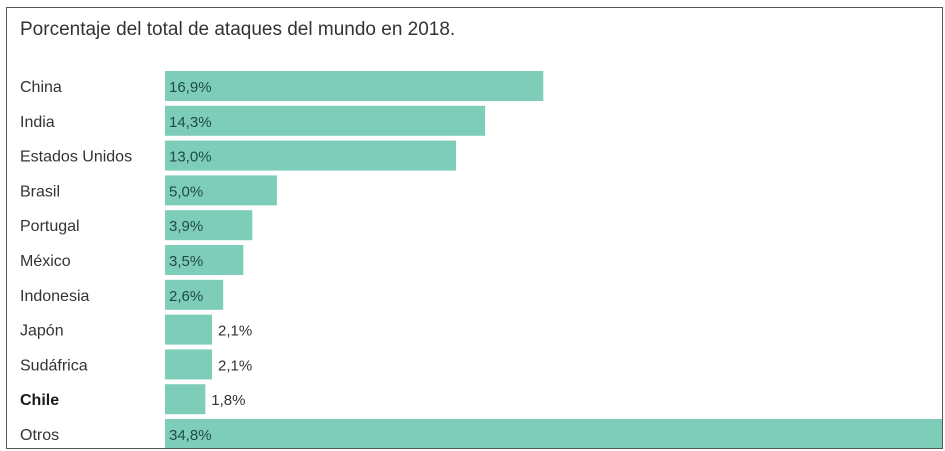  I want to click on bar-portugal, so click(209, 225).